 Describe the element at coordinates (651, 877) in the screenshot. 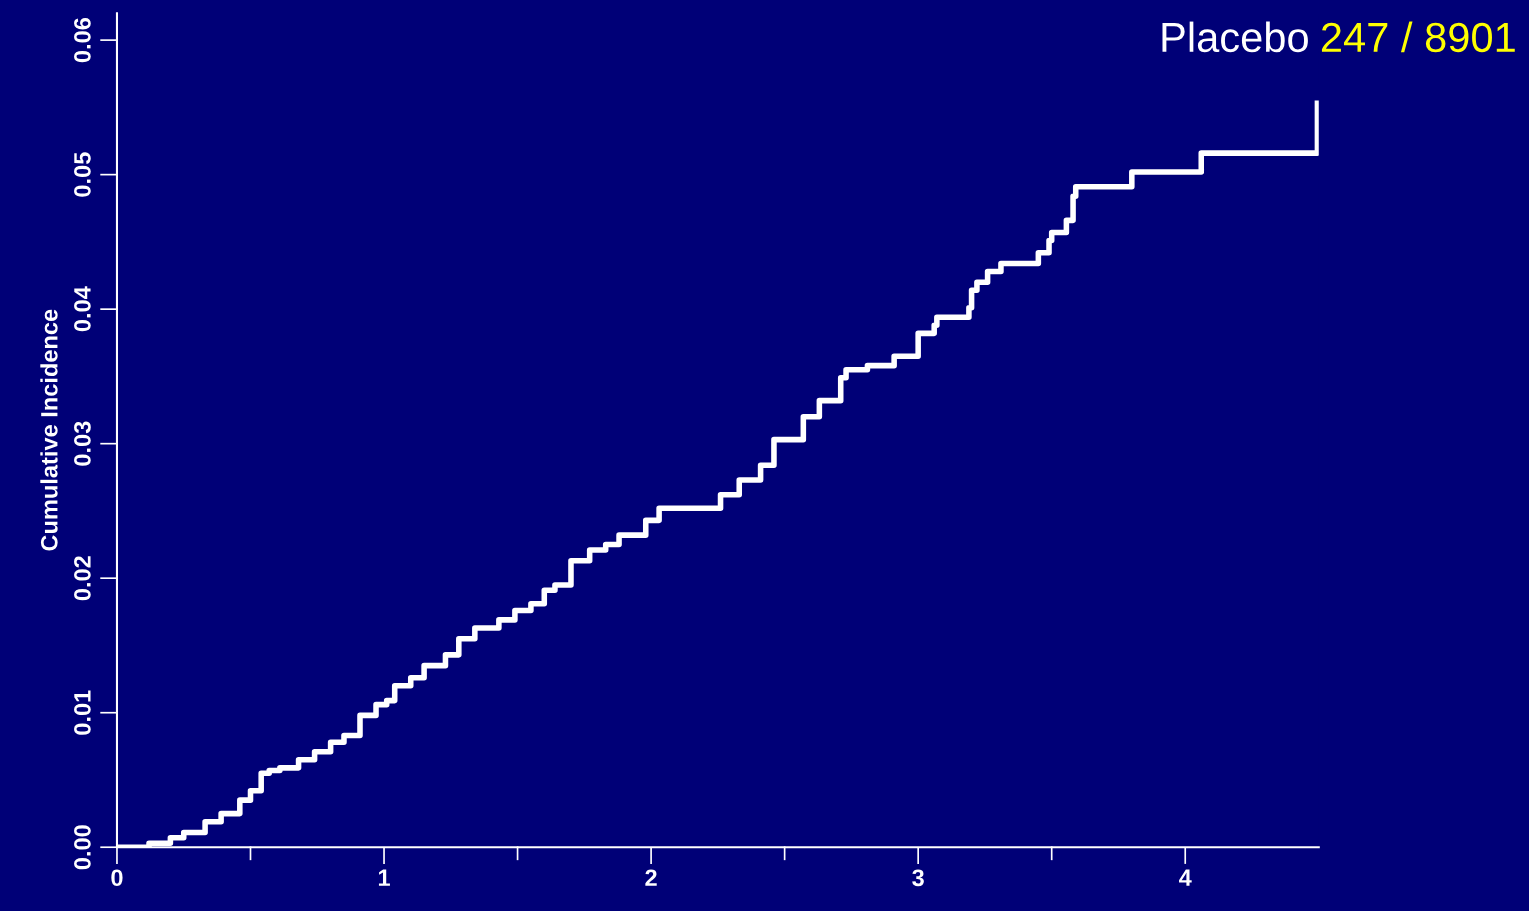

I see `x-tick-label: 2` at that location.